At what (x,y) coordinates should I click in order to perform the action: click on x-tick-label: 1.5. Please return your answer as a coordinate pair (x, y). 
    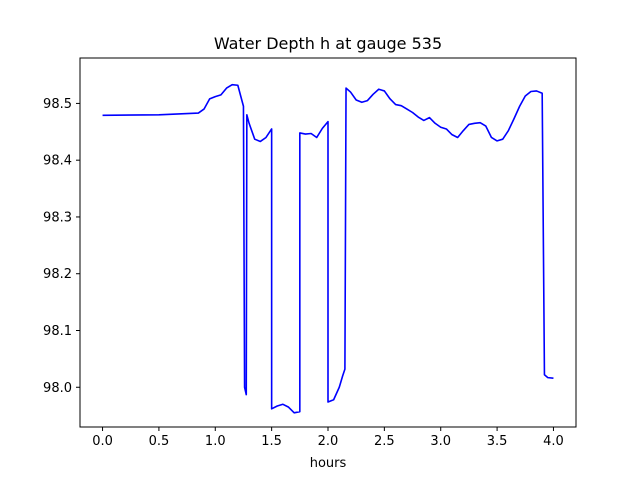
    Looking at the image, I should click on (271, 441).